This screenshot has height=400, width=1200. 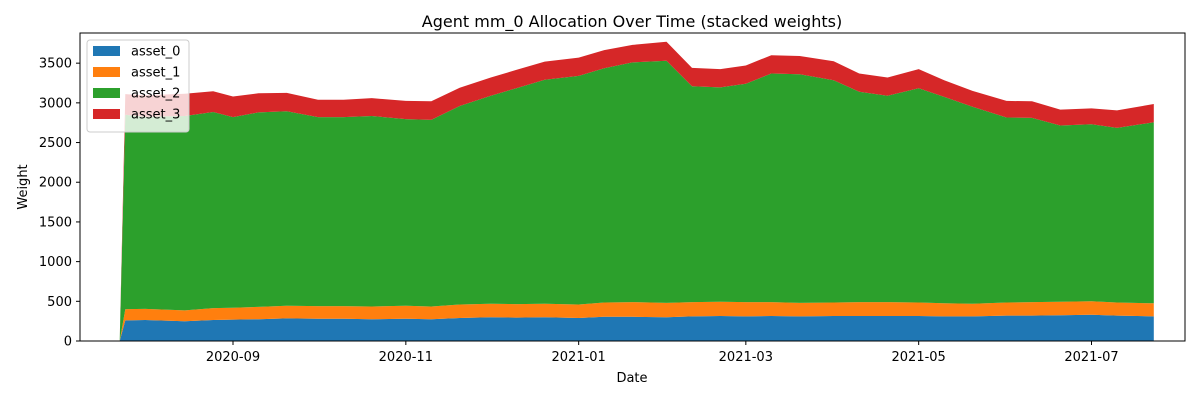 What do you see at coordinates (155, 115) in the screenshot?
I see `legend-label-asset_3: asset_3` at bounding box center [155, 115].